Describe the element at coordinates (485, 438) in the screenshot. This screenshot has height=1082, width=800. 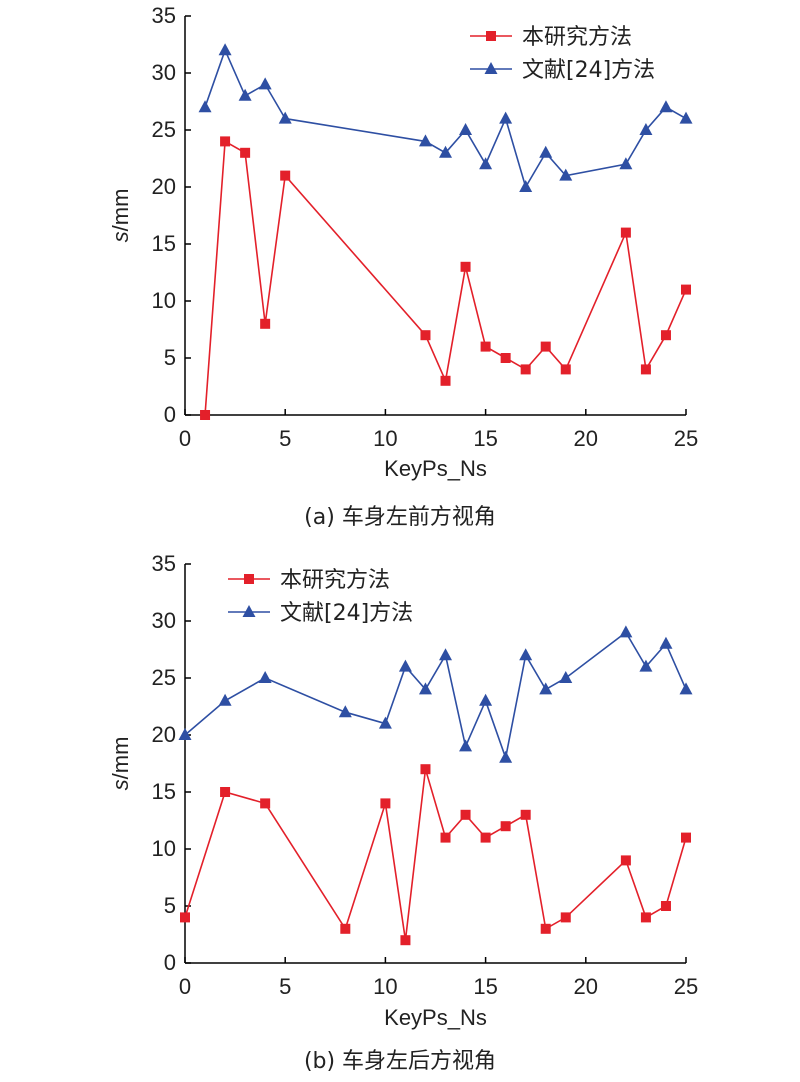
I see `x-tick-label: 15` at that location.